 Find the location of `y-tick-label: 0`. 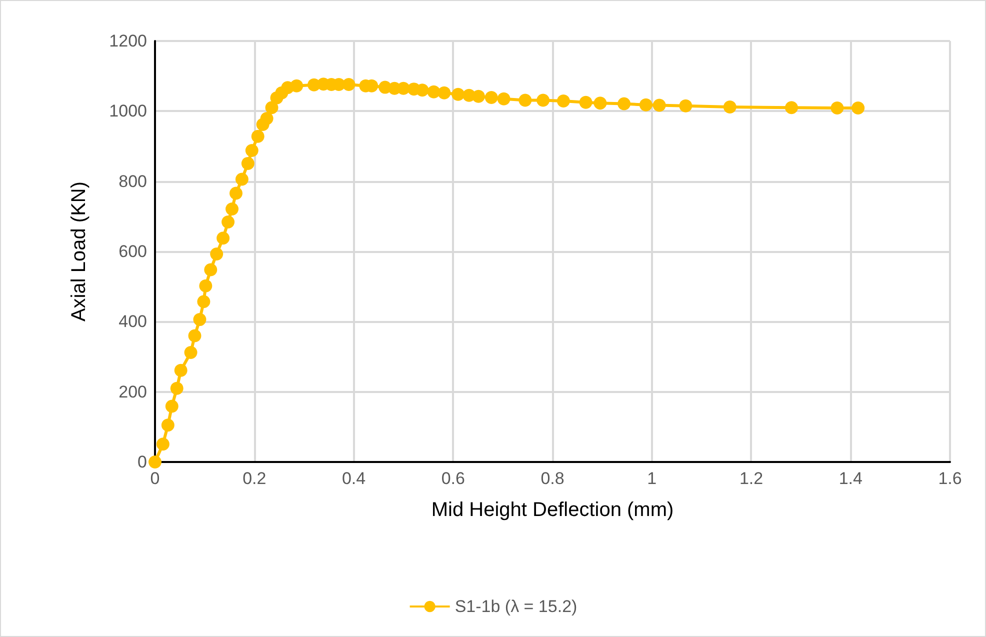

y-tick-label: 0 is located at coordinates (142, 462).